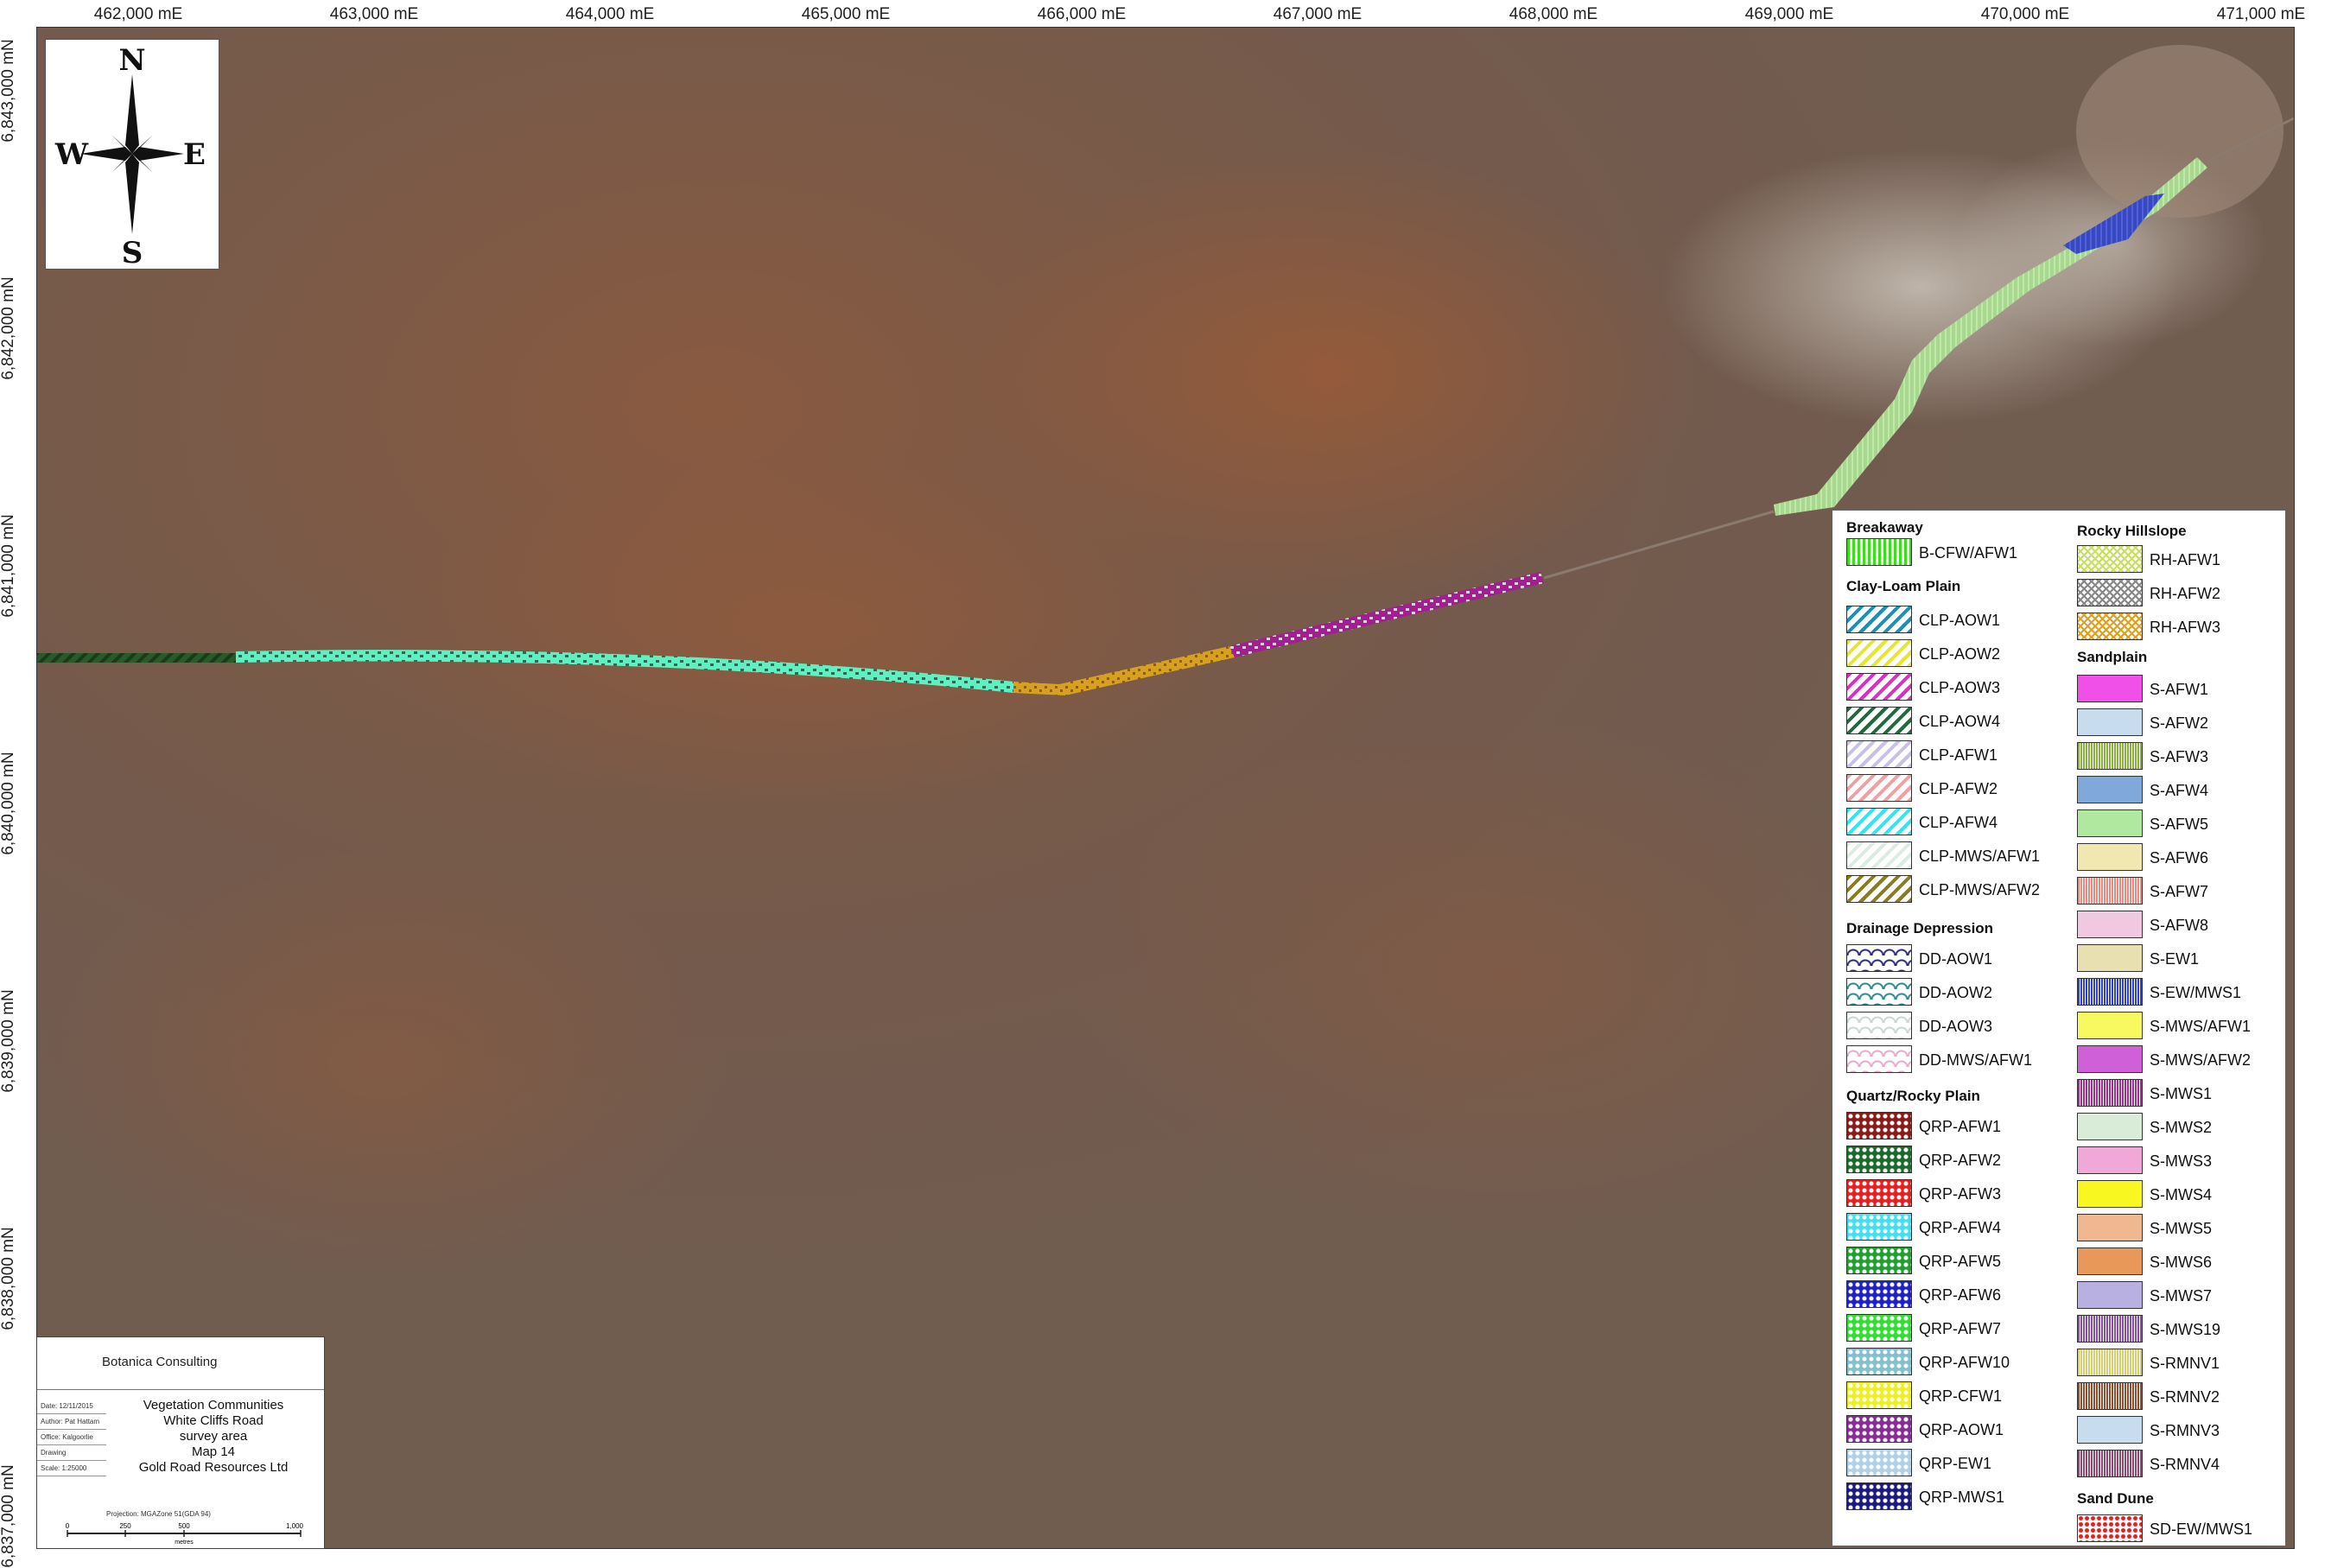 This screenshot has height=1568, width=2331. Describe the element at coordinates (1553, 14) in the screenshot. I see `easting-tick-label: 468,000 mE` at that location.